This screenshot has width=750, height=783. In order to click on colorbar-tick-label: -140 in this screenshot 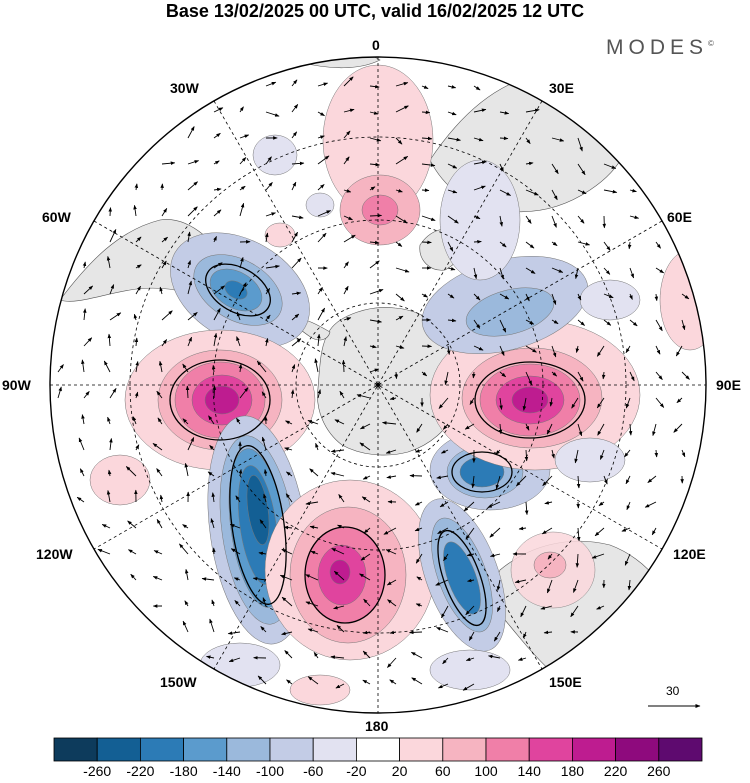, I will do `click(226, 771)`.